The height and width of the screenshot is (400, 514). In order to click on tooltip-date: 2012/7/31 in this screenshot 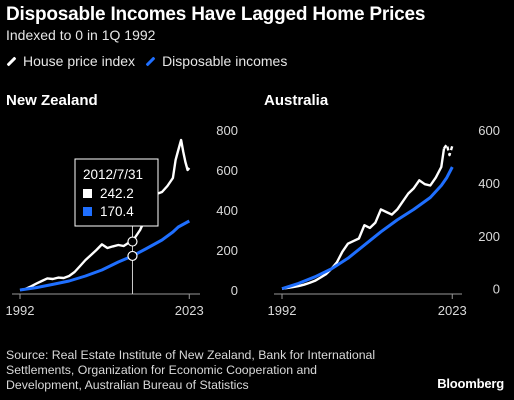, I will do `click(113, 174)`.